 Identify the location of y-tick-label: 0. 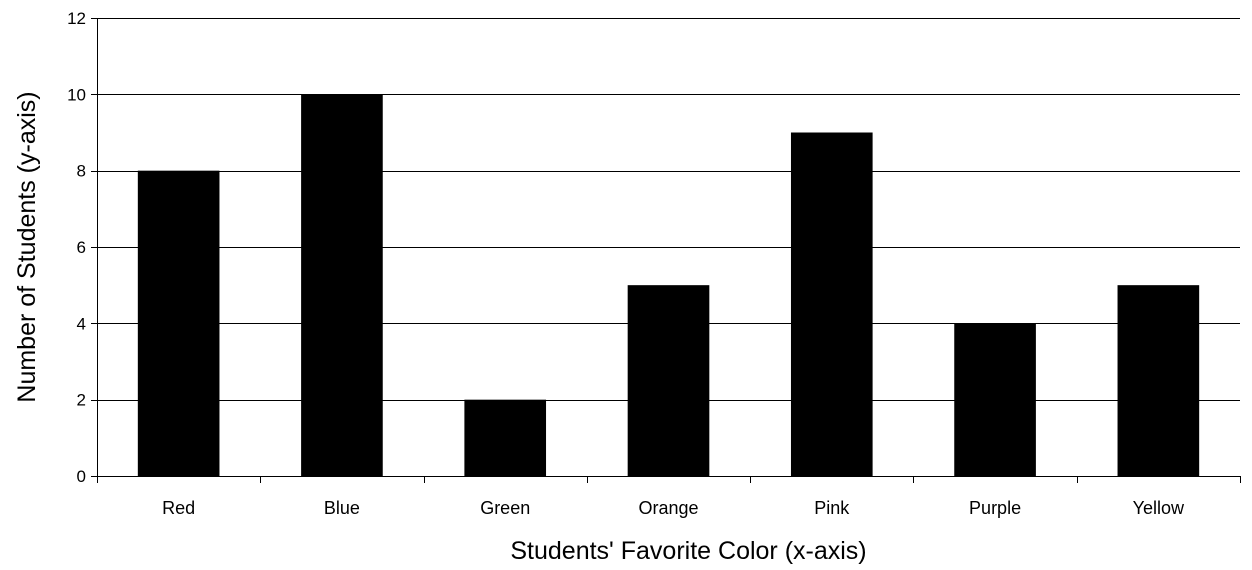
(81, 476).